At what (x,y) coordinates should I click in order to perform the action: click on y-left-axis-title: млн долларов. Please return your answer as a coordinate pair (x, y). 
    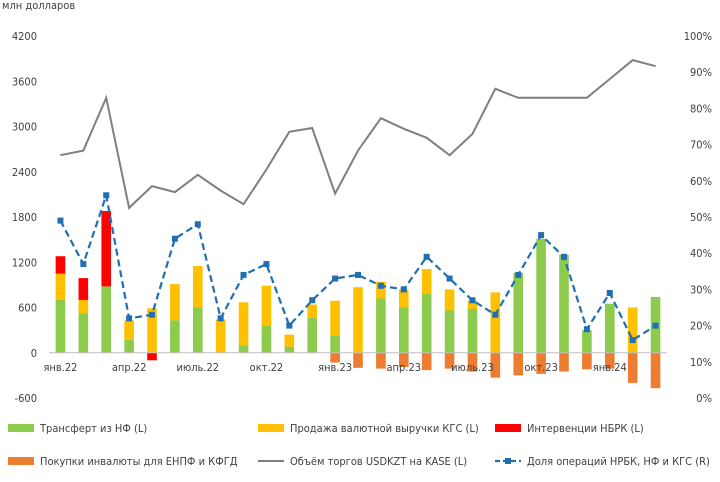
    Looking at the image, I should click on (38, 6).